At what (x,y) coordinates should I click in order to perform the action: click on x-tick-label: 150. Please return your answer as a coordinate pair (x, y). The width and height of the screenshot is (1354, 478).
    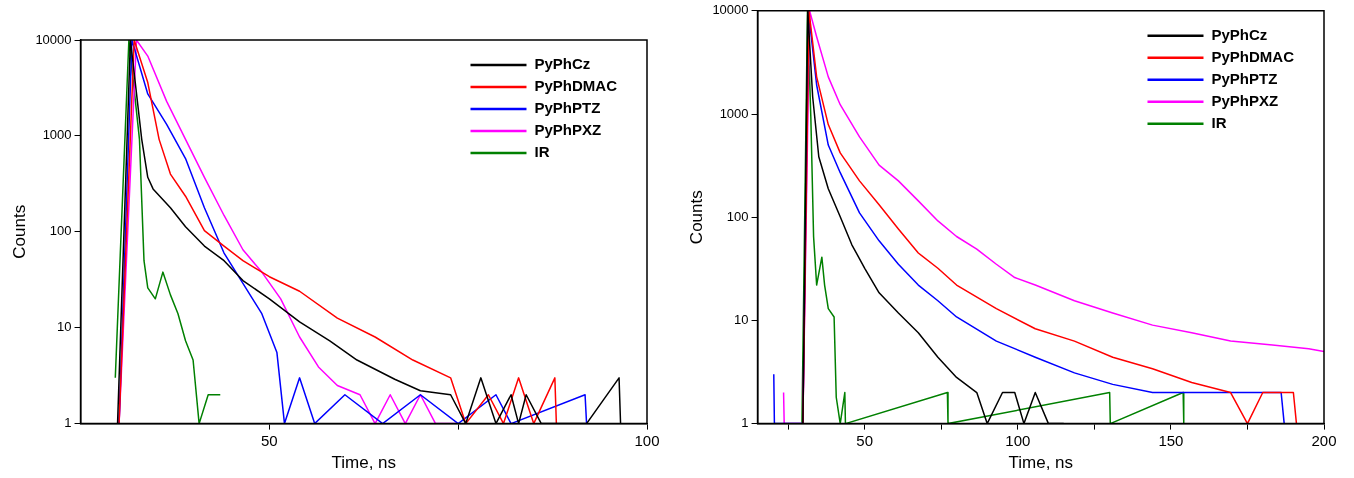
    Looking at the image, I should click on (1171, 440).